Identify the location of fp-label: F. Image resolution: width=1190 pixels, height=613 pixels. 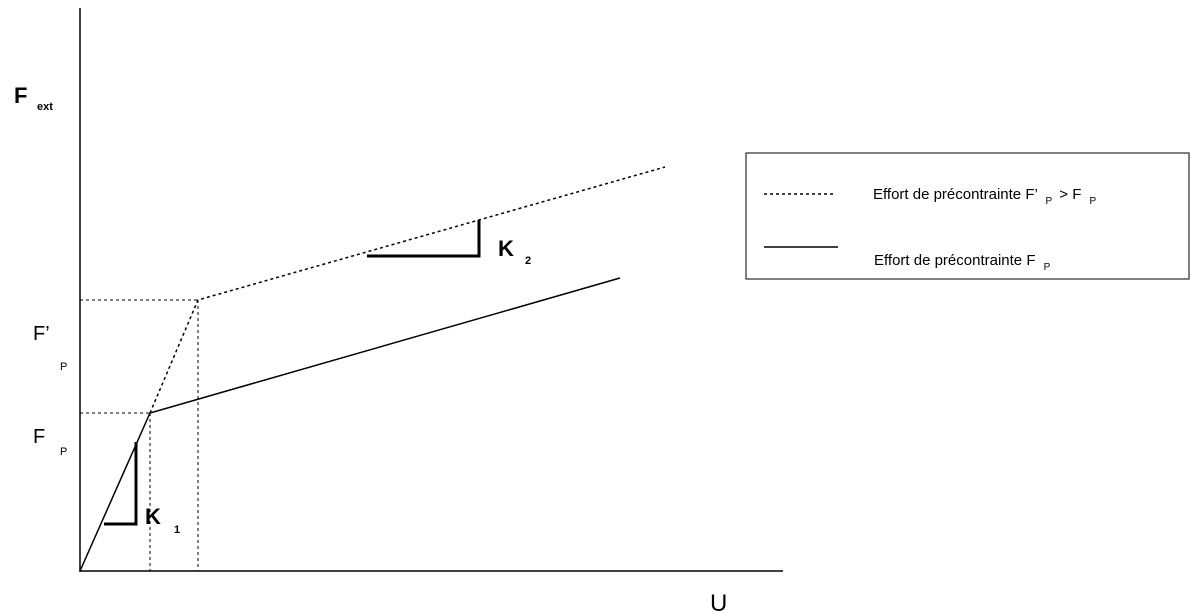
(39, 437).